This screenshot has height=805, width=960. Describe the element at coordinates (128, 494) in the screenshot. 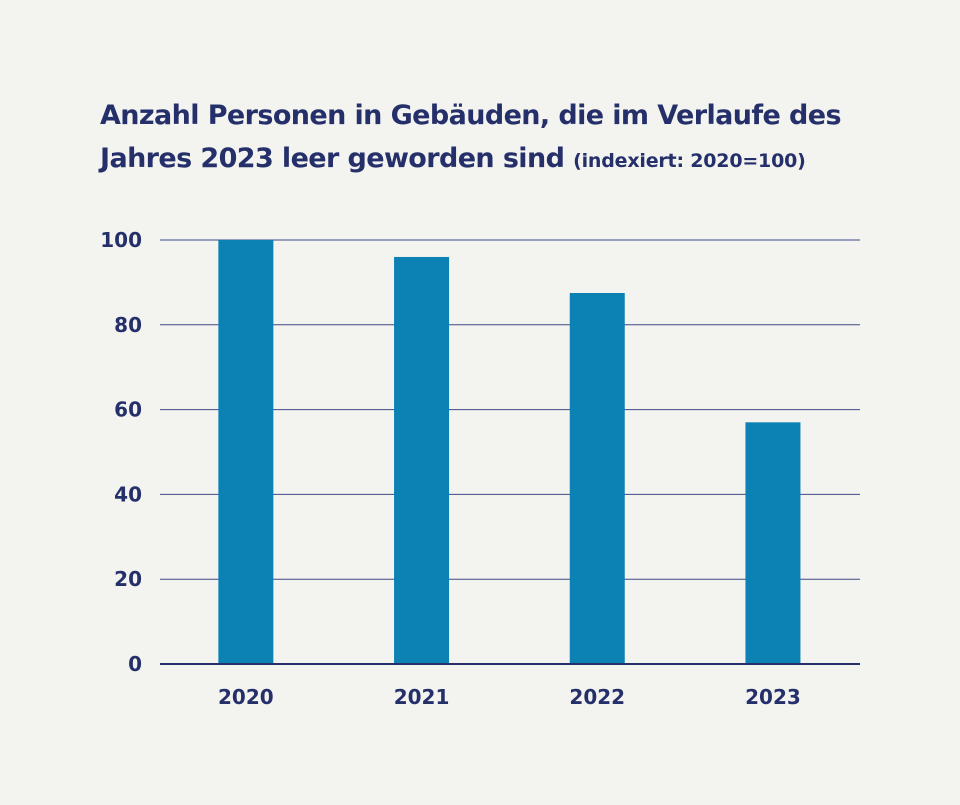

I see `y-tick-label-40: 40` at that location.